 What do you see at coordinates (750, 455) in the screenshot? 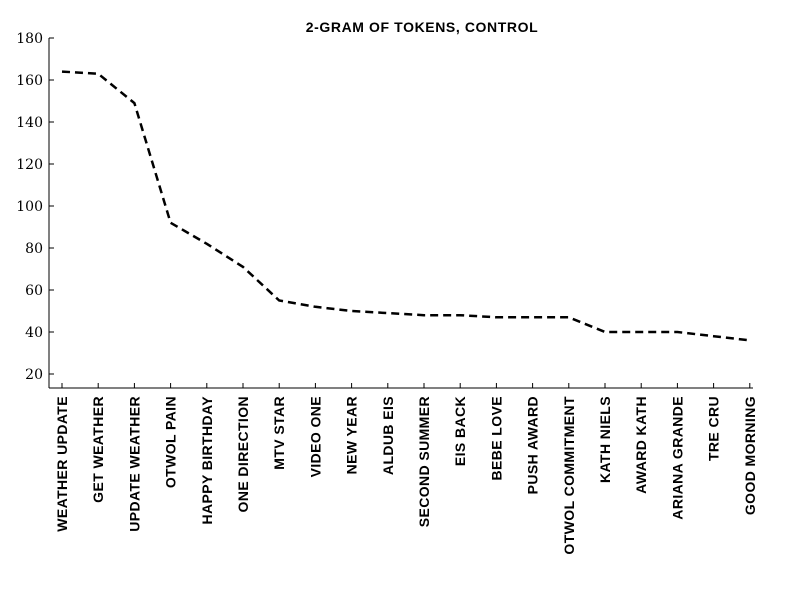
I see `x-tick-label: GOOD MORNING` at bounding box center [750, 455].